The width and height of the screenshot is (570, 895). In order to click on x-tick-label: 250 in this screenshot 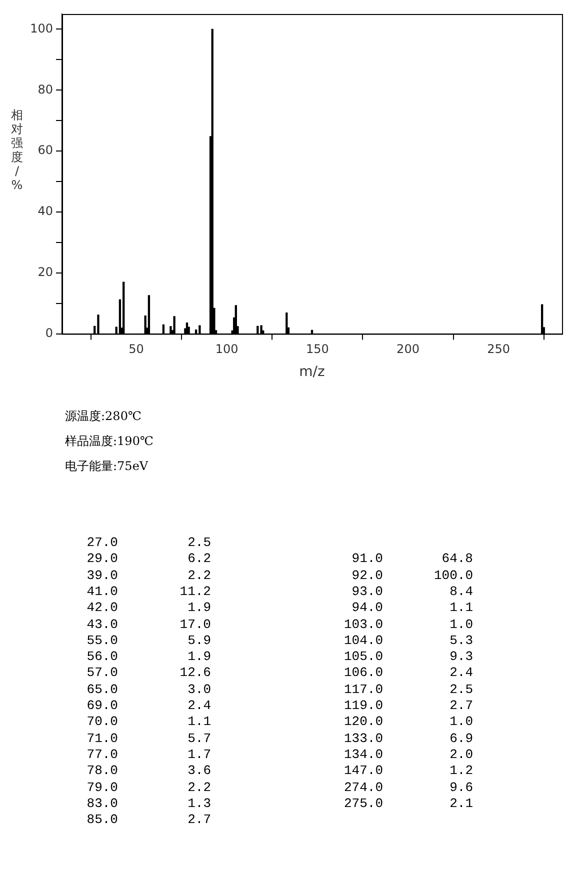, I will do `click(498, 349)`.